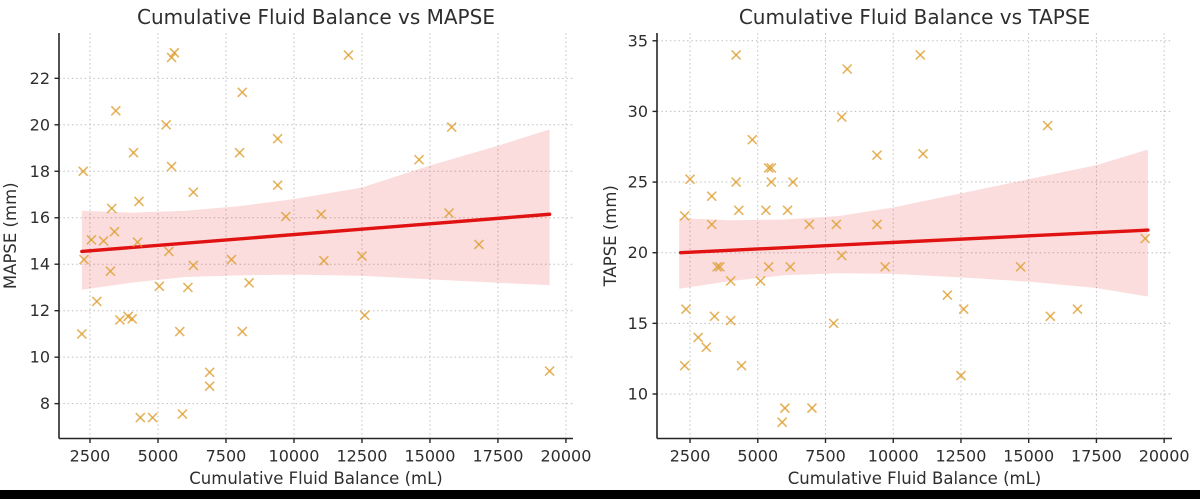 This screenshot has width=1200, height=499. What do you see at coordinates (316, 17) in the screenshot?
I see `chart-title: Cumulative Fluid Balance vs MAPSE` at bounding box center [316, 17].